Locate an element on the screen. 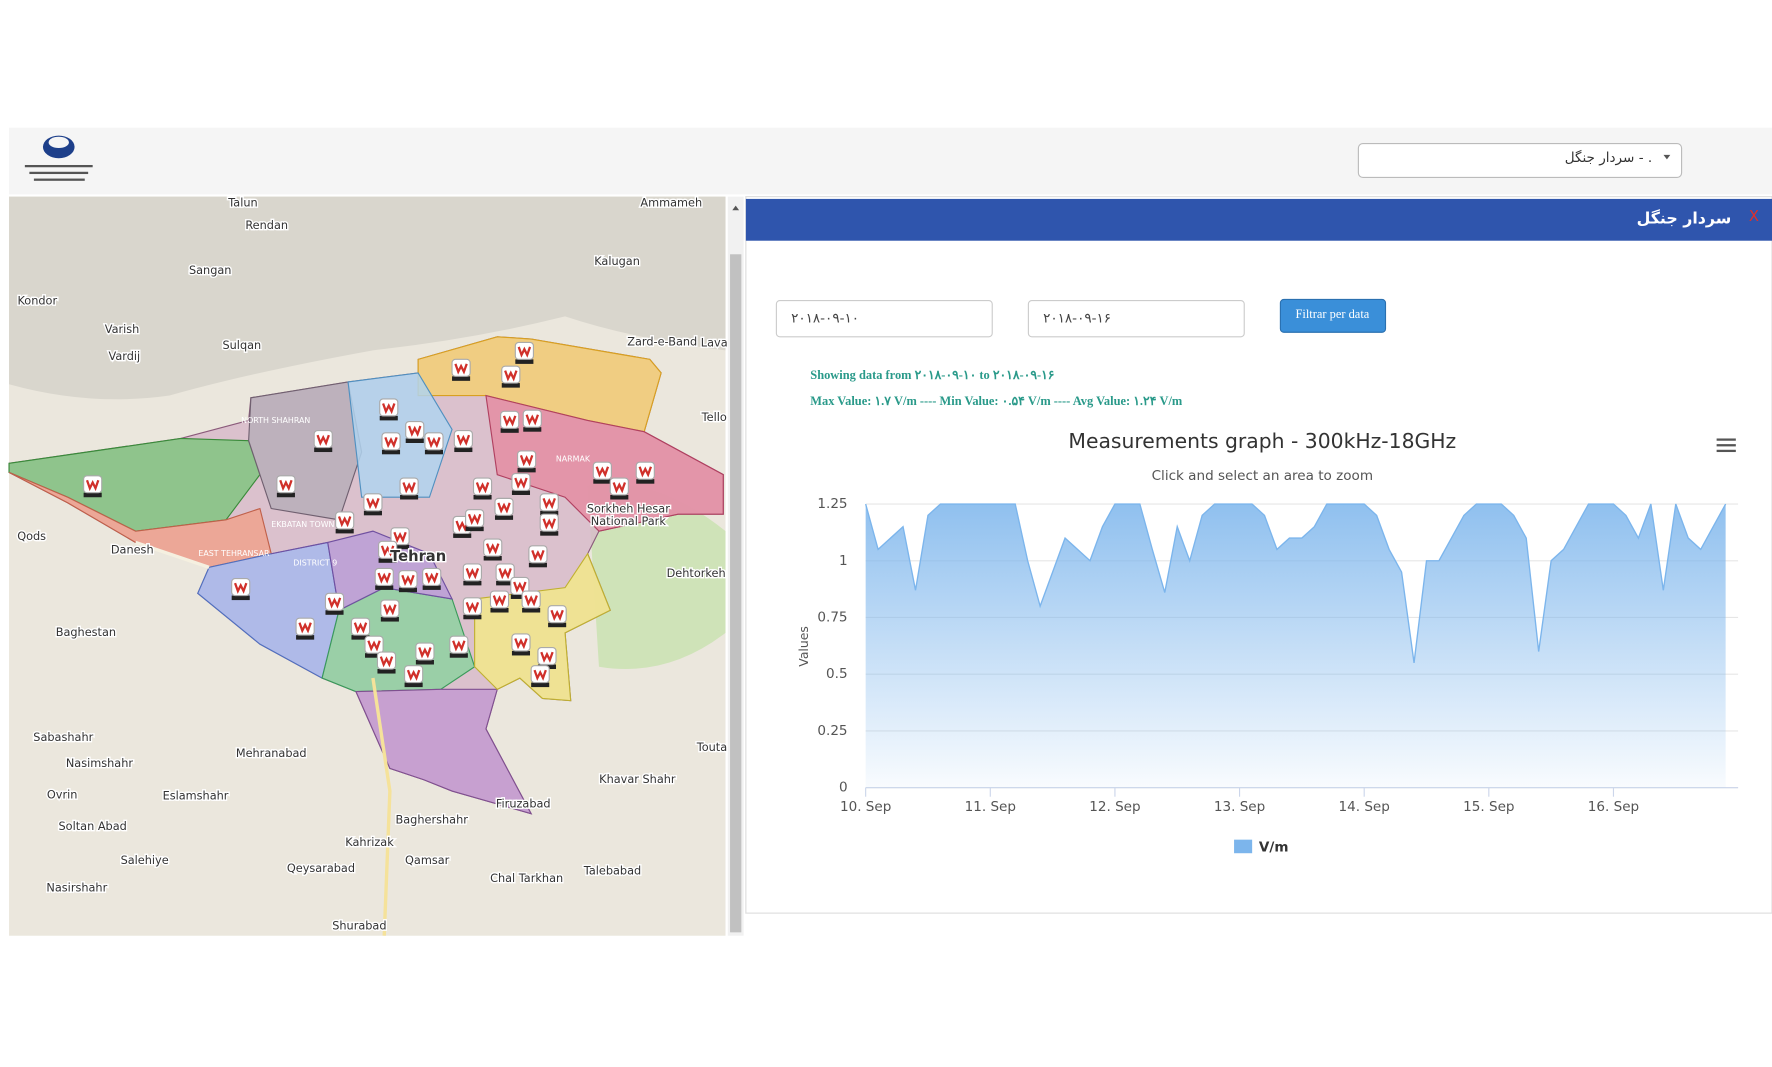  date-from is located at coordinates (884, 319).